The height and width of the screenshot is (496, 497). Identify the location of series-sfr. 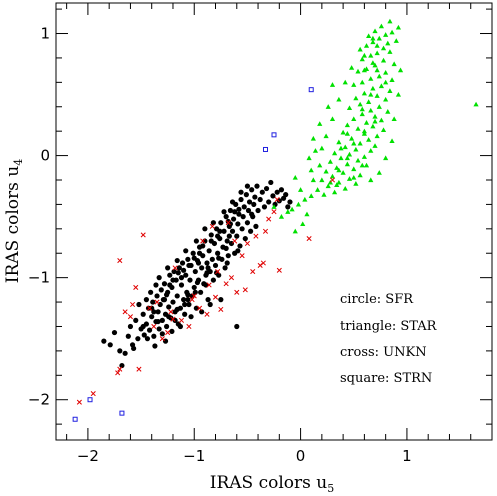
(197, 274).